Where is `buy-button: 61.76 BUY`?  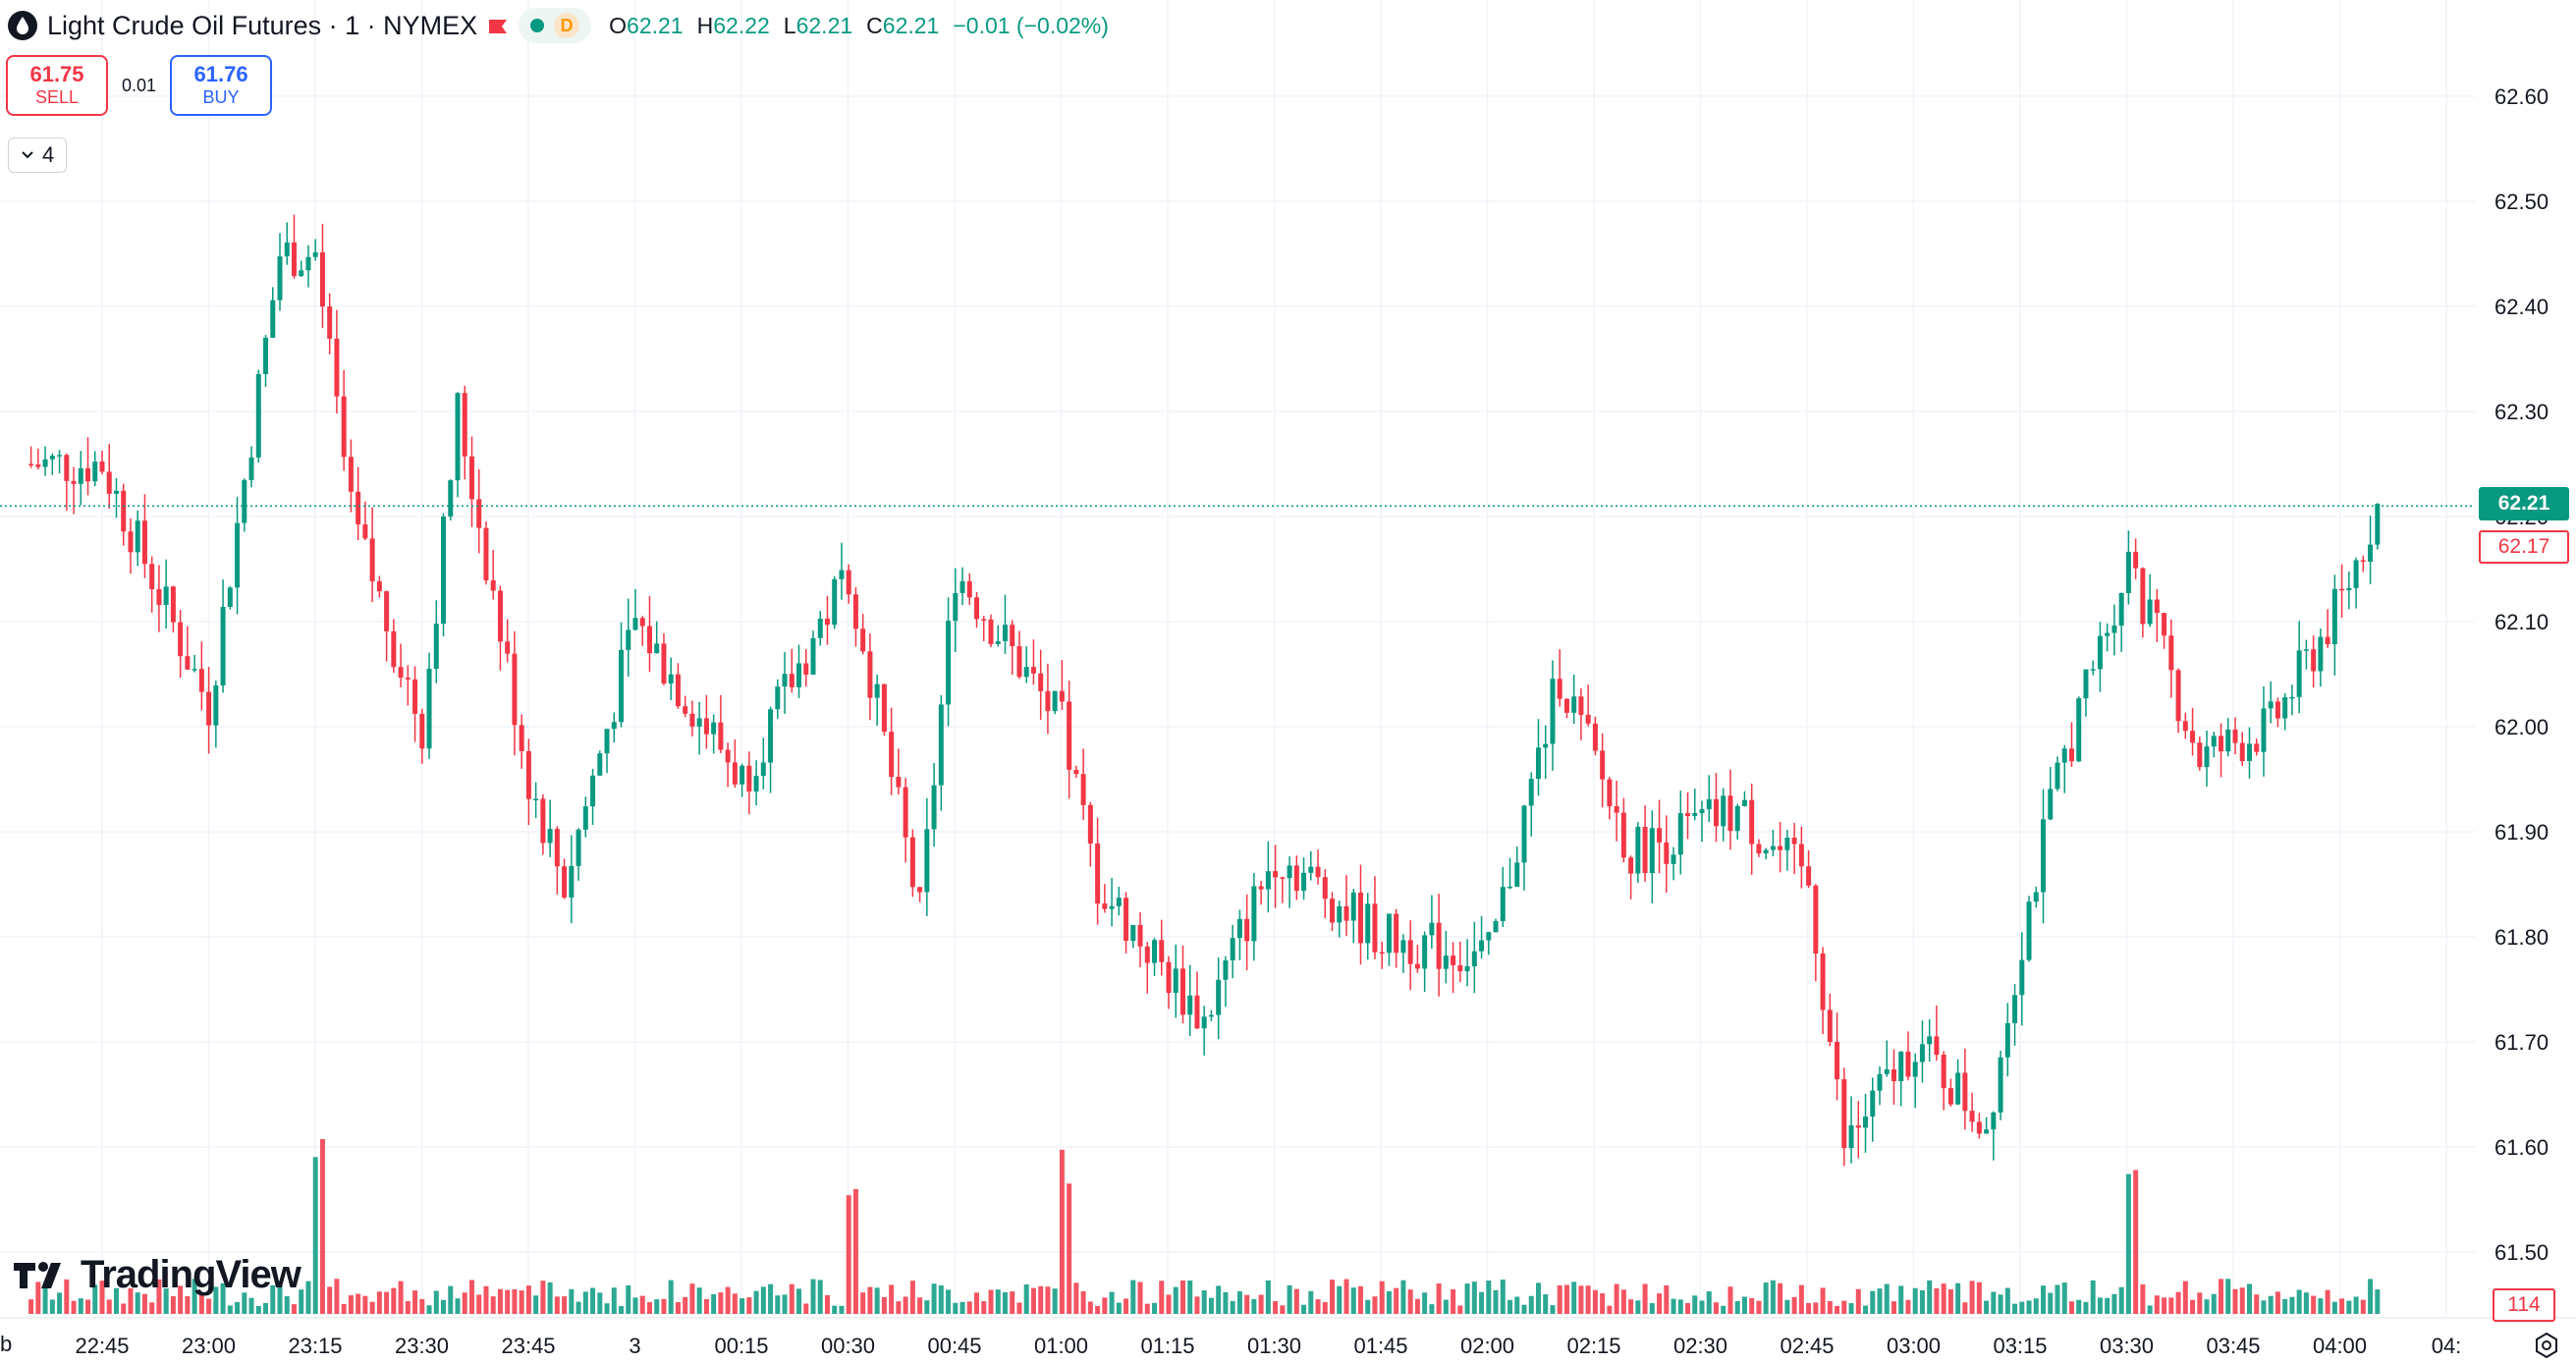
buy-button: 61.76 BUY is located at coordinates (222, 85).